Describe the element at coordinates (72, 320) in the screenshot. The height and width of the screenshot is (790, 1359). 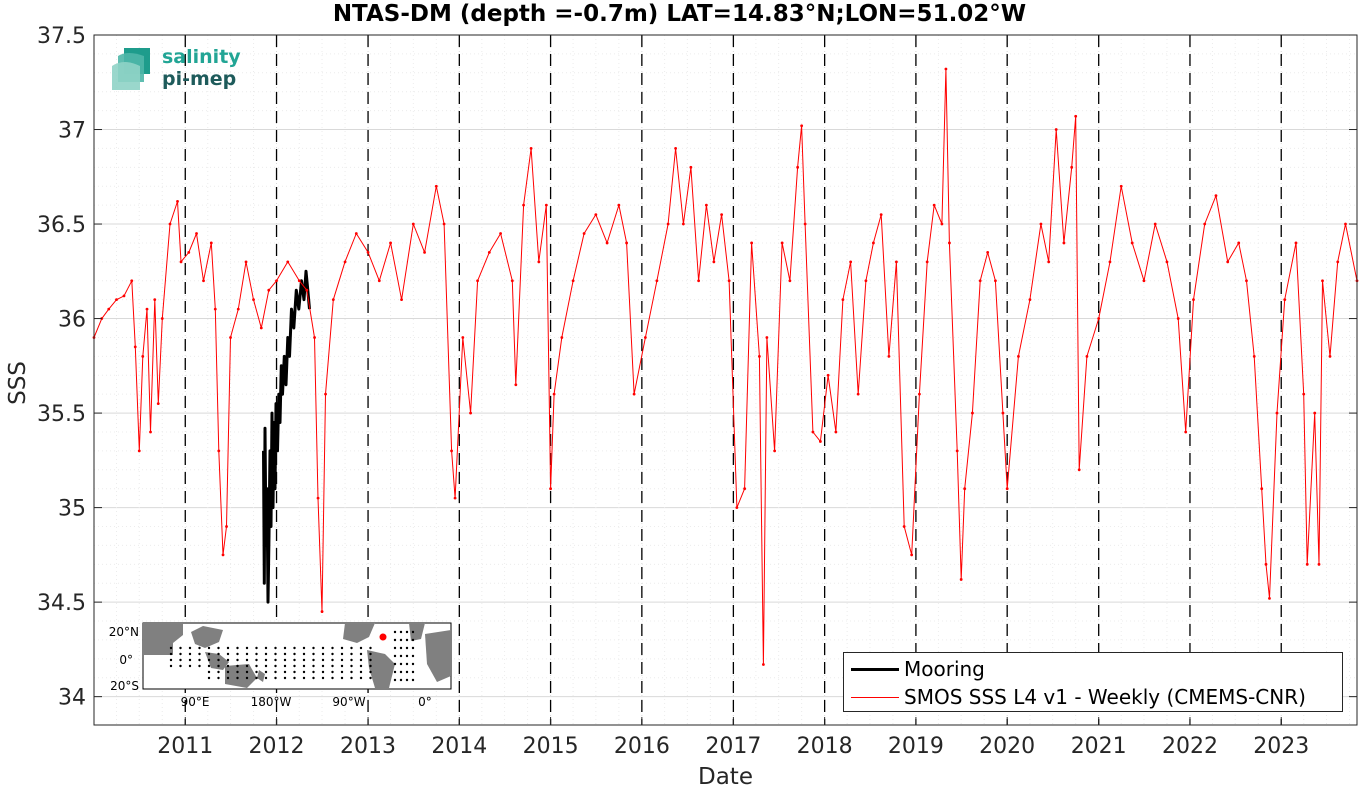
I see `y-tick-label: 36` at that location.